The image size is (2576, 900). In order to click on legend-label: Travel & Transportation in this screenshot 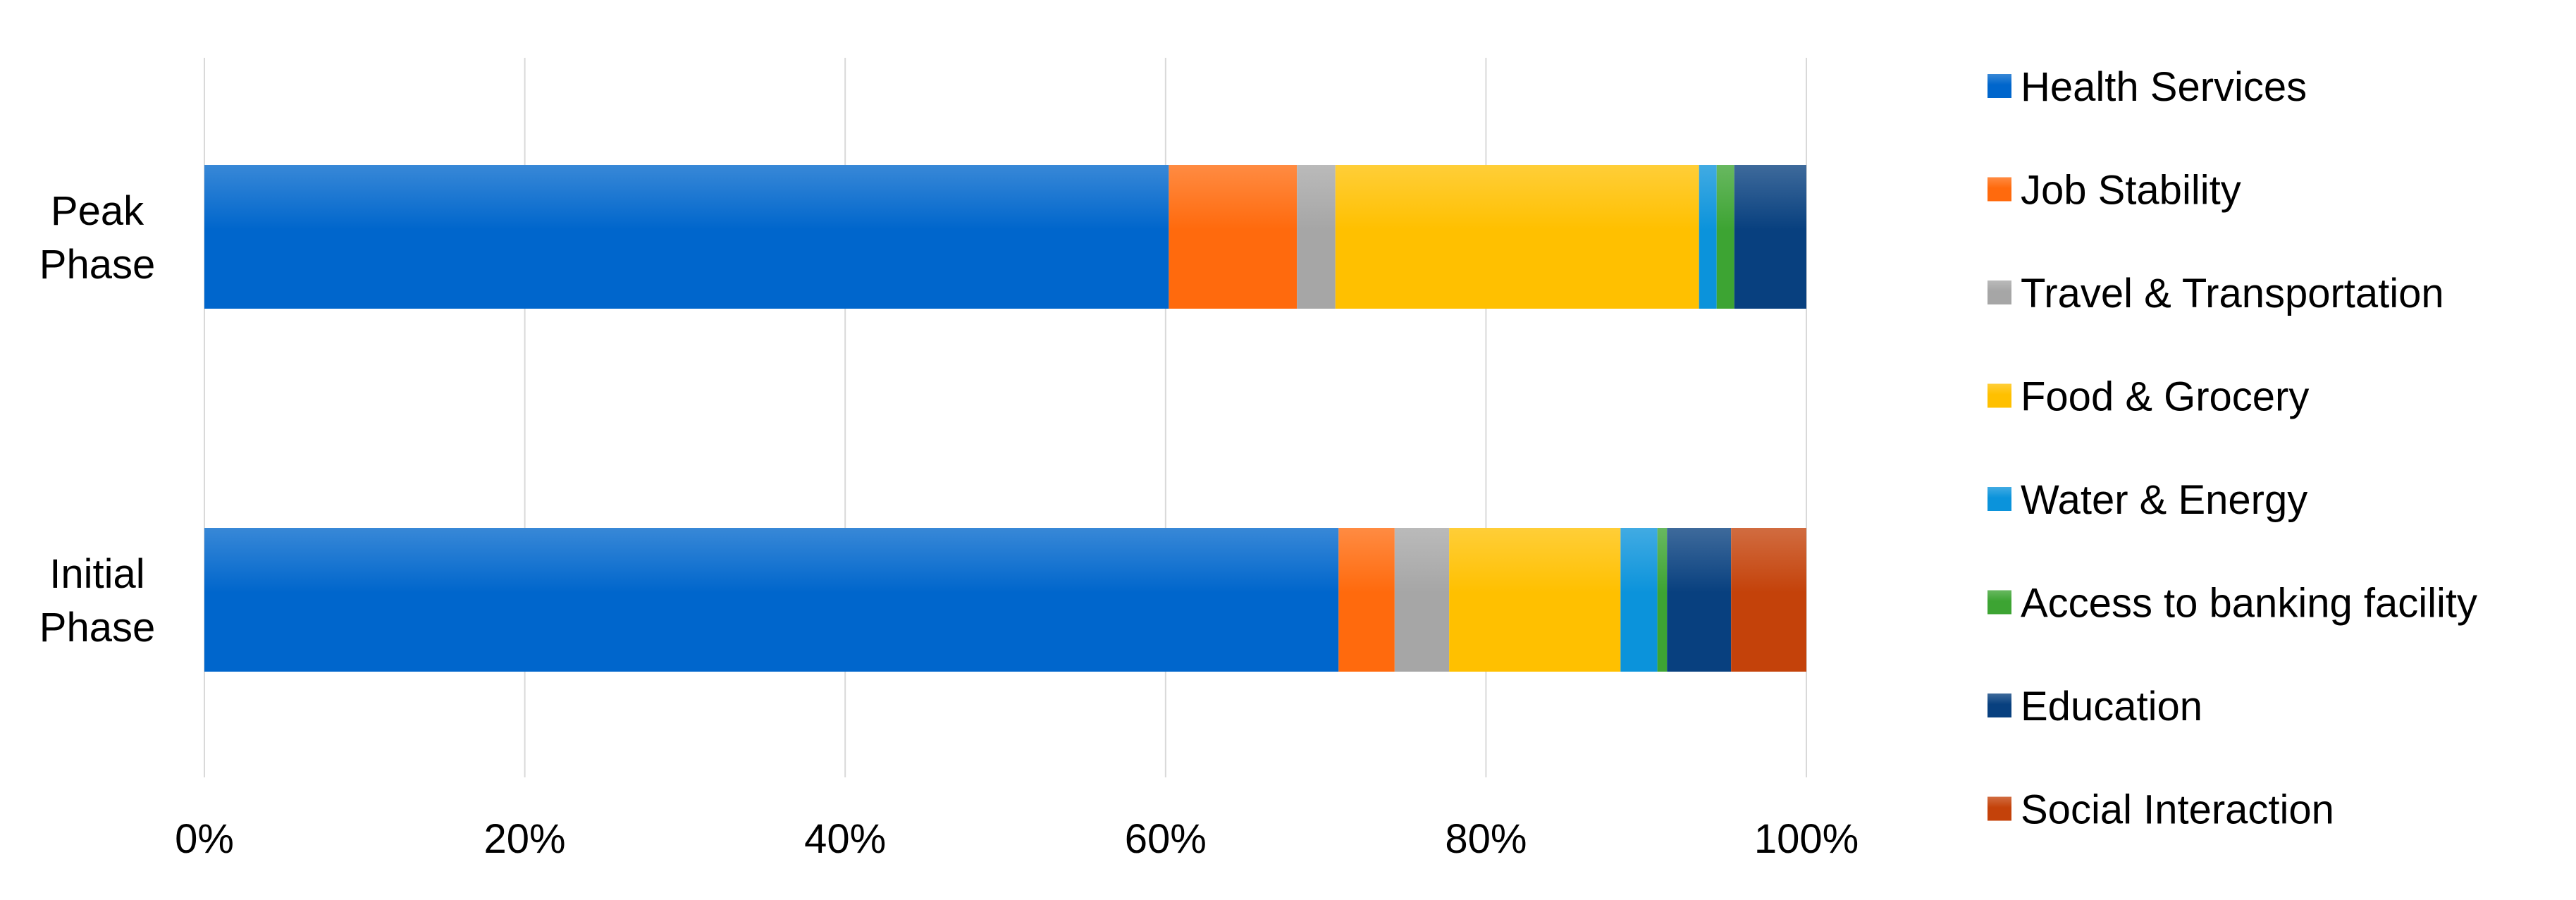, I will do `click(2232, 293)`.